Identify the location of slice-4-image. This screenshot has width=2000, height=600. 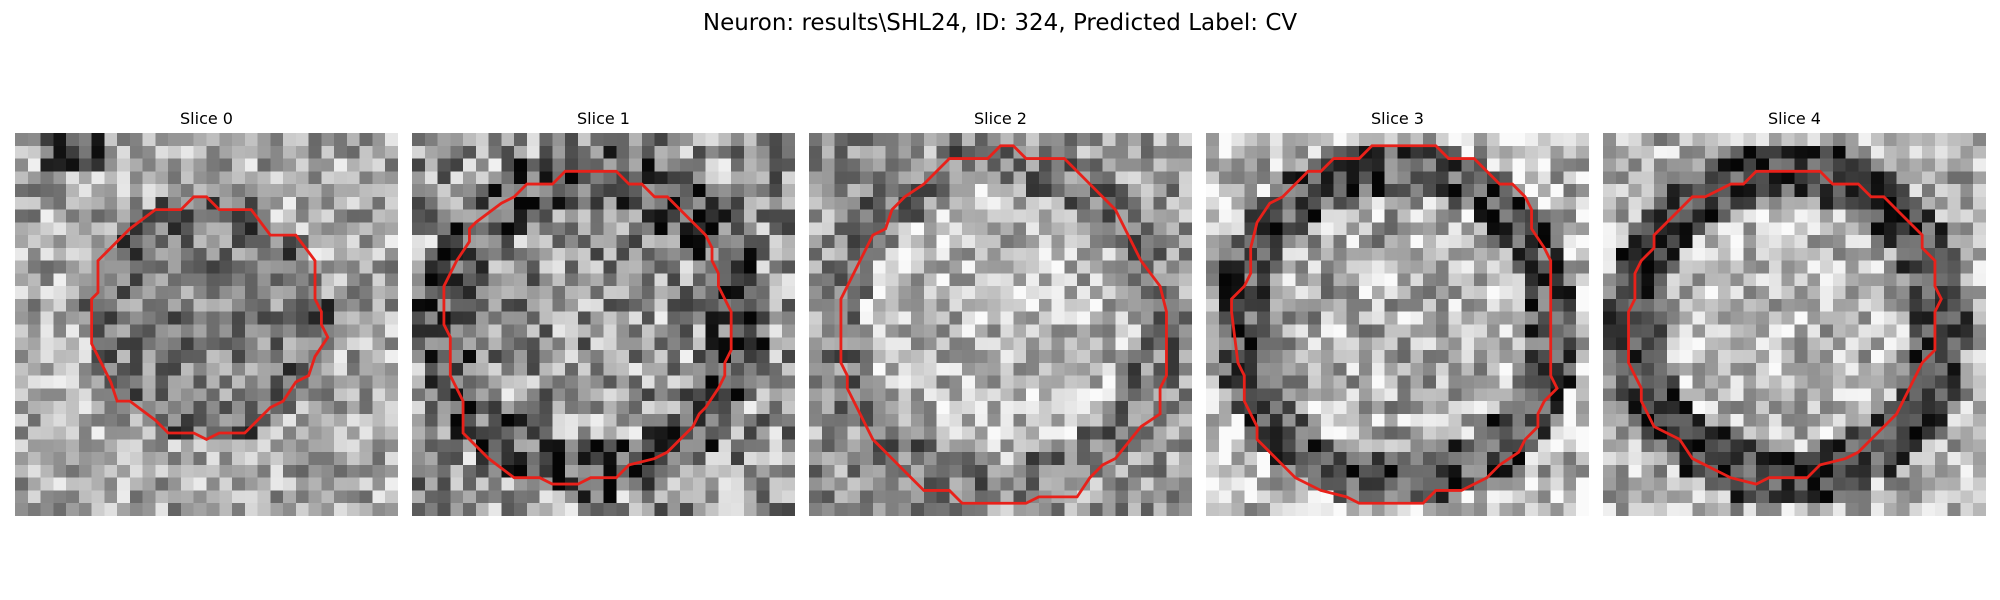
(1794, 324).